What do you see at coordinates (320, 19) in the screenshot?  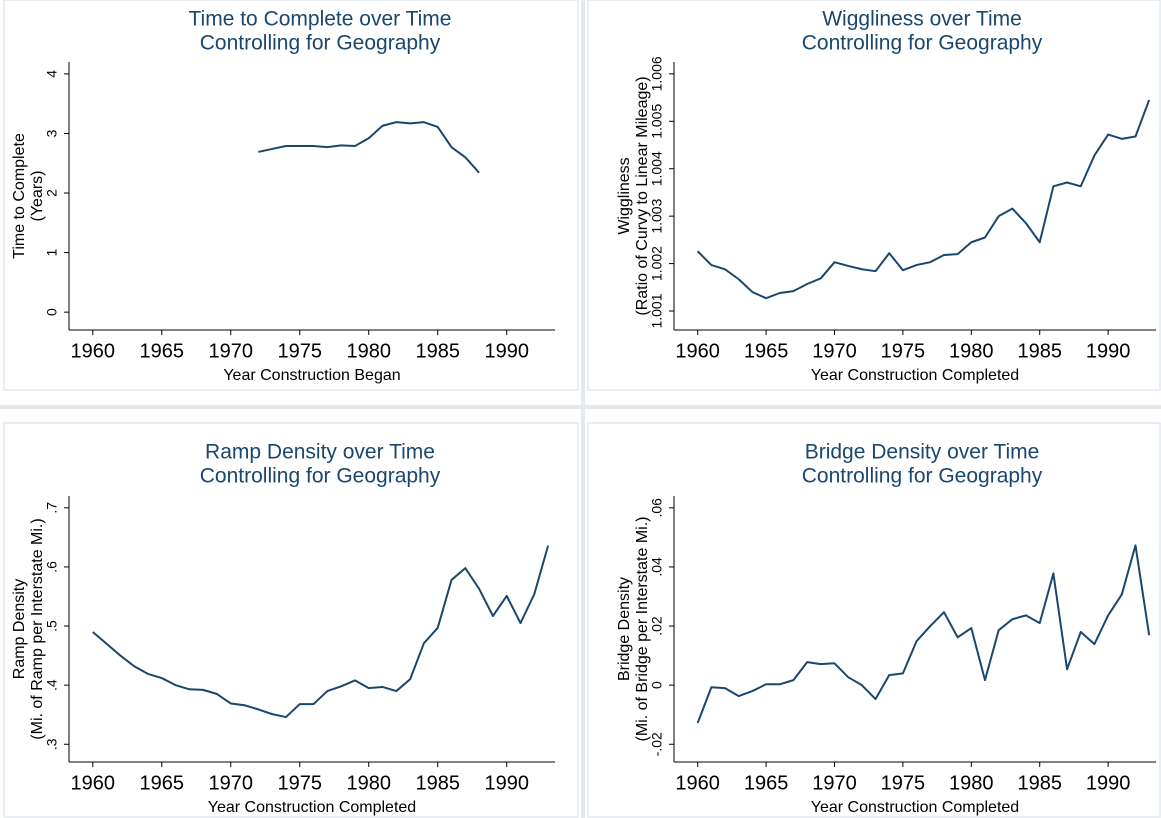 I see `chart-title: Time to Complete over Time` at bounding box center [320, 19].